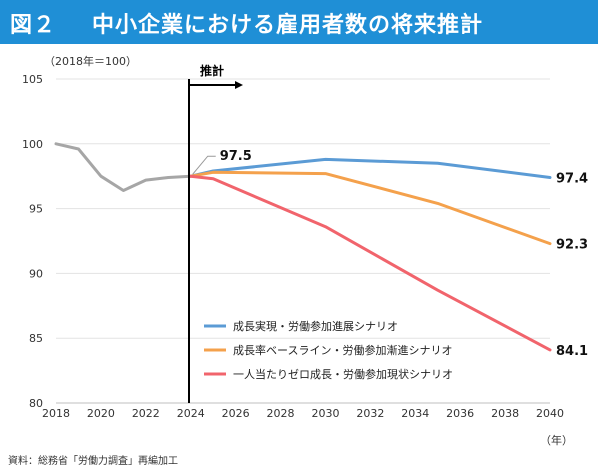  I want to click on figure-number: 図２, so click(33, 25).